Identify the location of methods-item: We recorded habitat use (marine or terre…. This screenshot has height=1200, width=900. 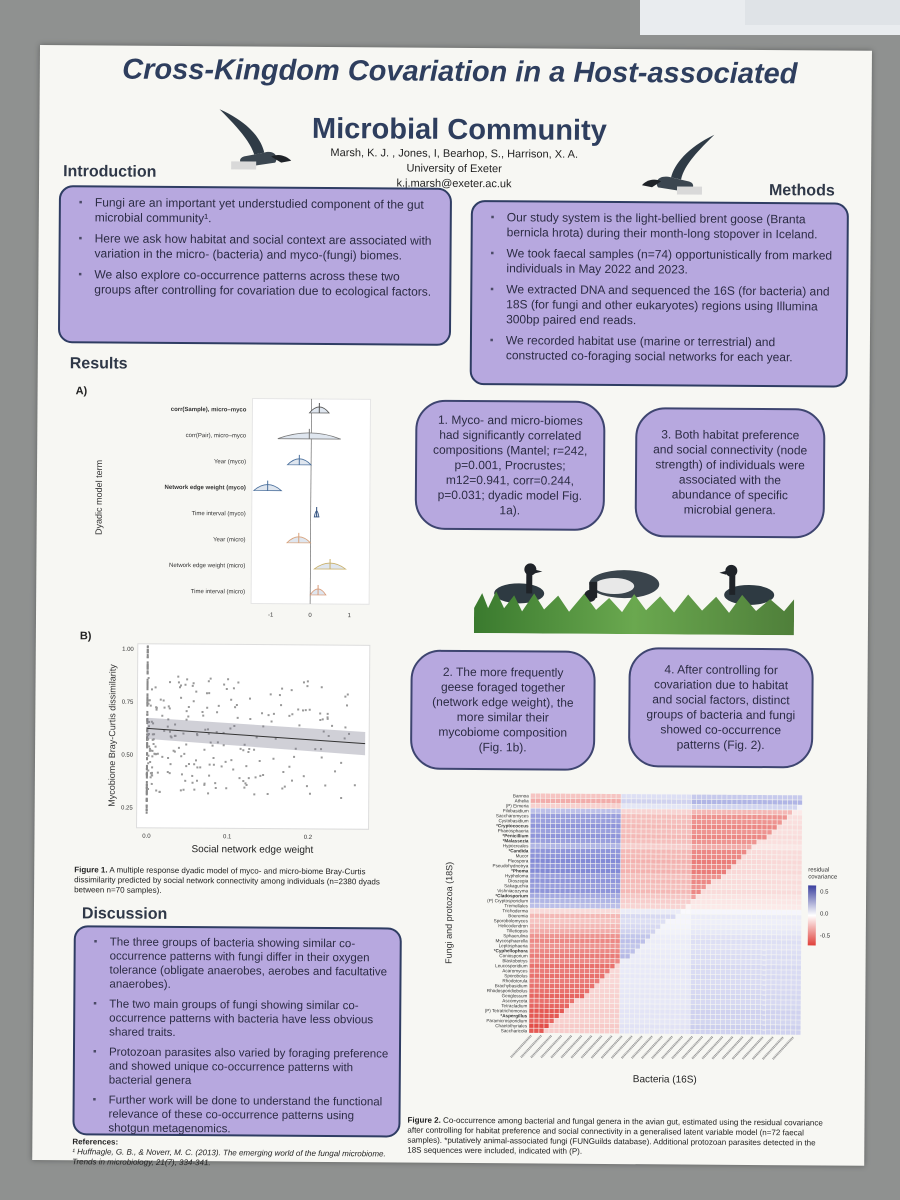
(666, 349).